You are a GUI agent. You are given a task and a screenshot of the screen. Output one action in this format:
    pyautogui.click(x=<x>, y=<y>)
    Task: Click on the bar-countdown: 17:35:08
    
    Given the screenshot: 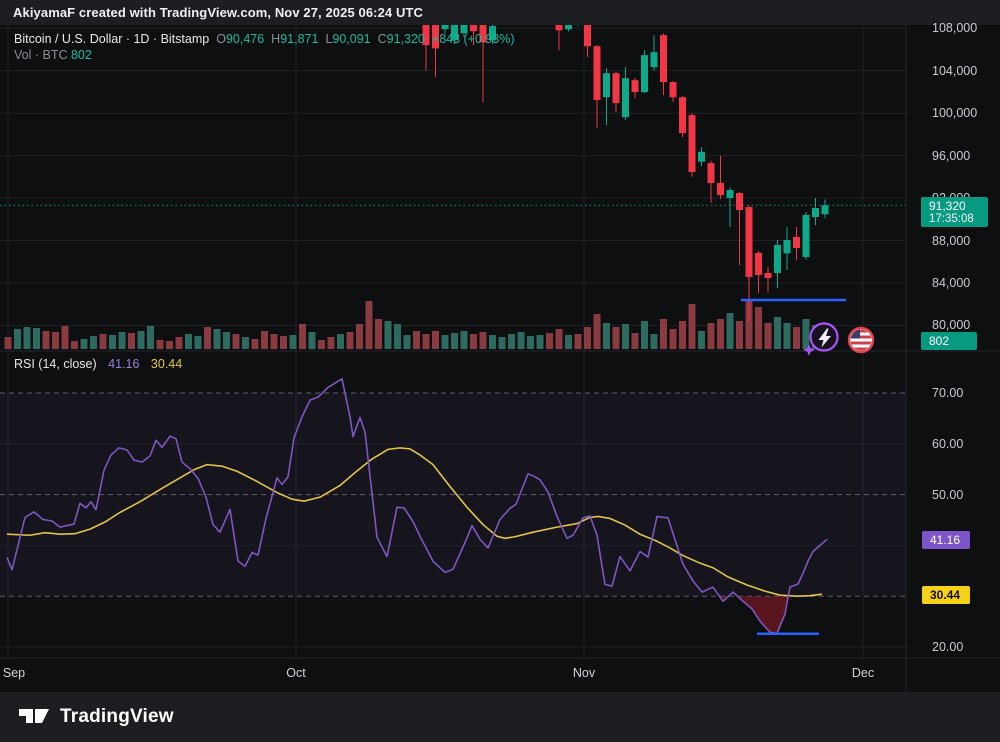 What is the action you would take?
    pyautogui.click(x=951, y=219)
    